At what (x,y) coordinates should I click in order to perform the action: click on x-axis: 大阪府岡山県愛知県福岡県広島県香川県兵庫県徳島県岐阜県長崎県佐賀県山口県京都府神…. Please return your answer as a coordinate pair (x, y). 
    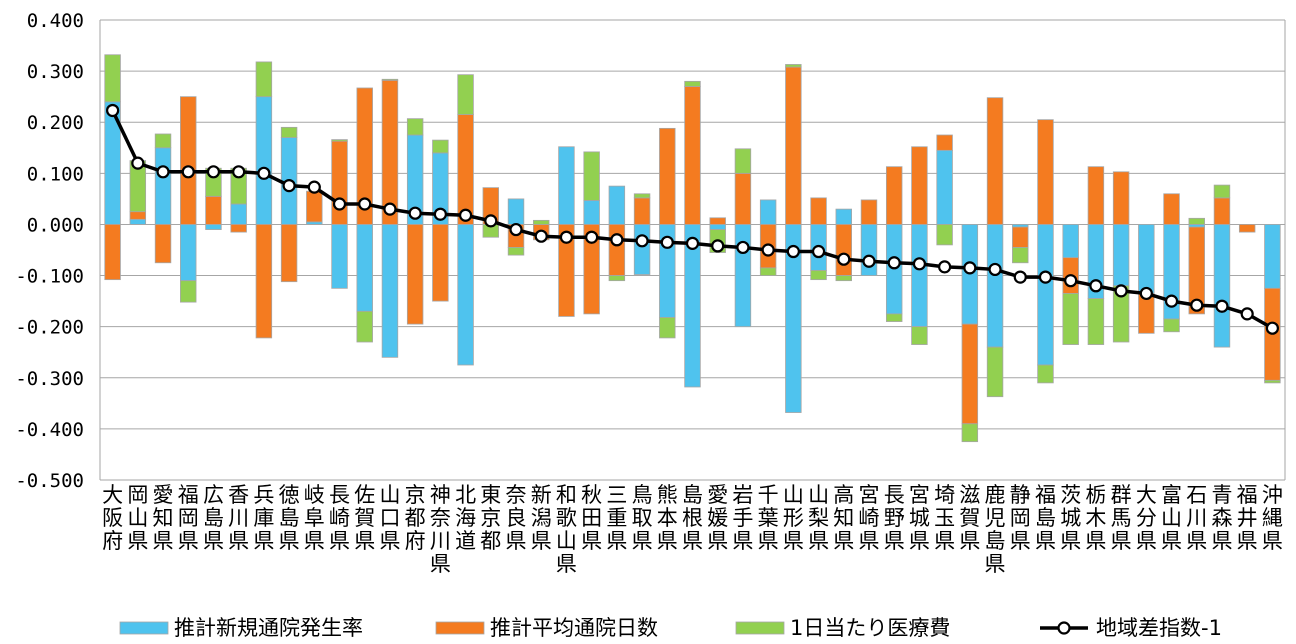
    Looking at the image, I should click on (692, 529).